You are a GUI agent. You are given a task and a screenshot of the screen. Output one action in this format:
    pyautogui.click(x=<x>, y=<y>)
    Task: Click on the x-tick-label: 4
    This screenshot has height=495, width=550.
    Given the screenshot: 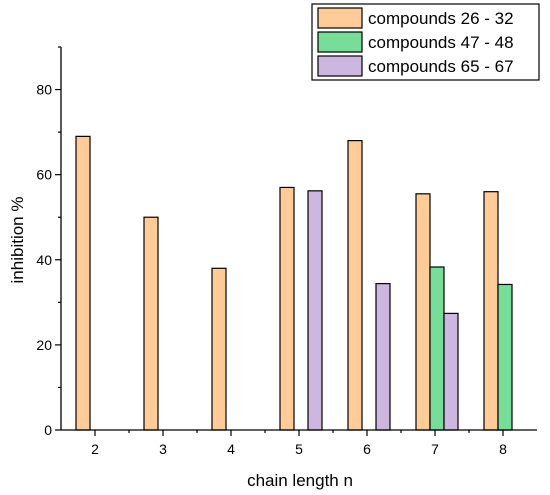 What is the action you would take?
    pyautogui.click(x=231, y=449)
    